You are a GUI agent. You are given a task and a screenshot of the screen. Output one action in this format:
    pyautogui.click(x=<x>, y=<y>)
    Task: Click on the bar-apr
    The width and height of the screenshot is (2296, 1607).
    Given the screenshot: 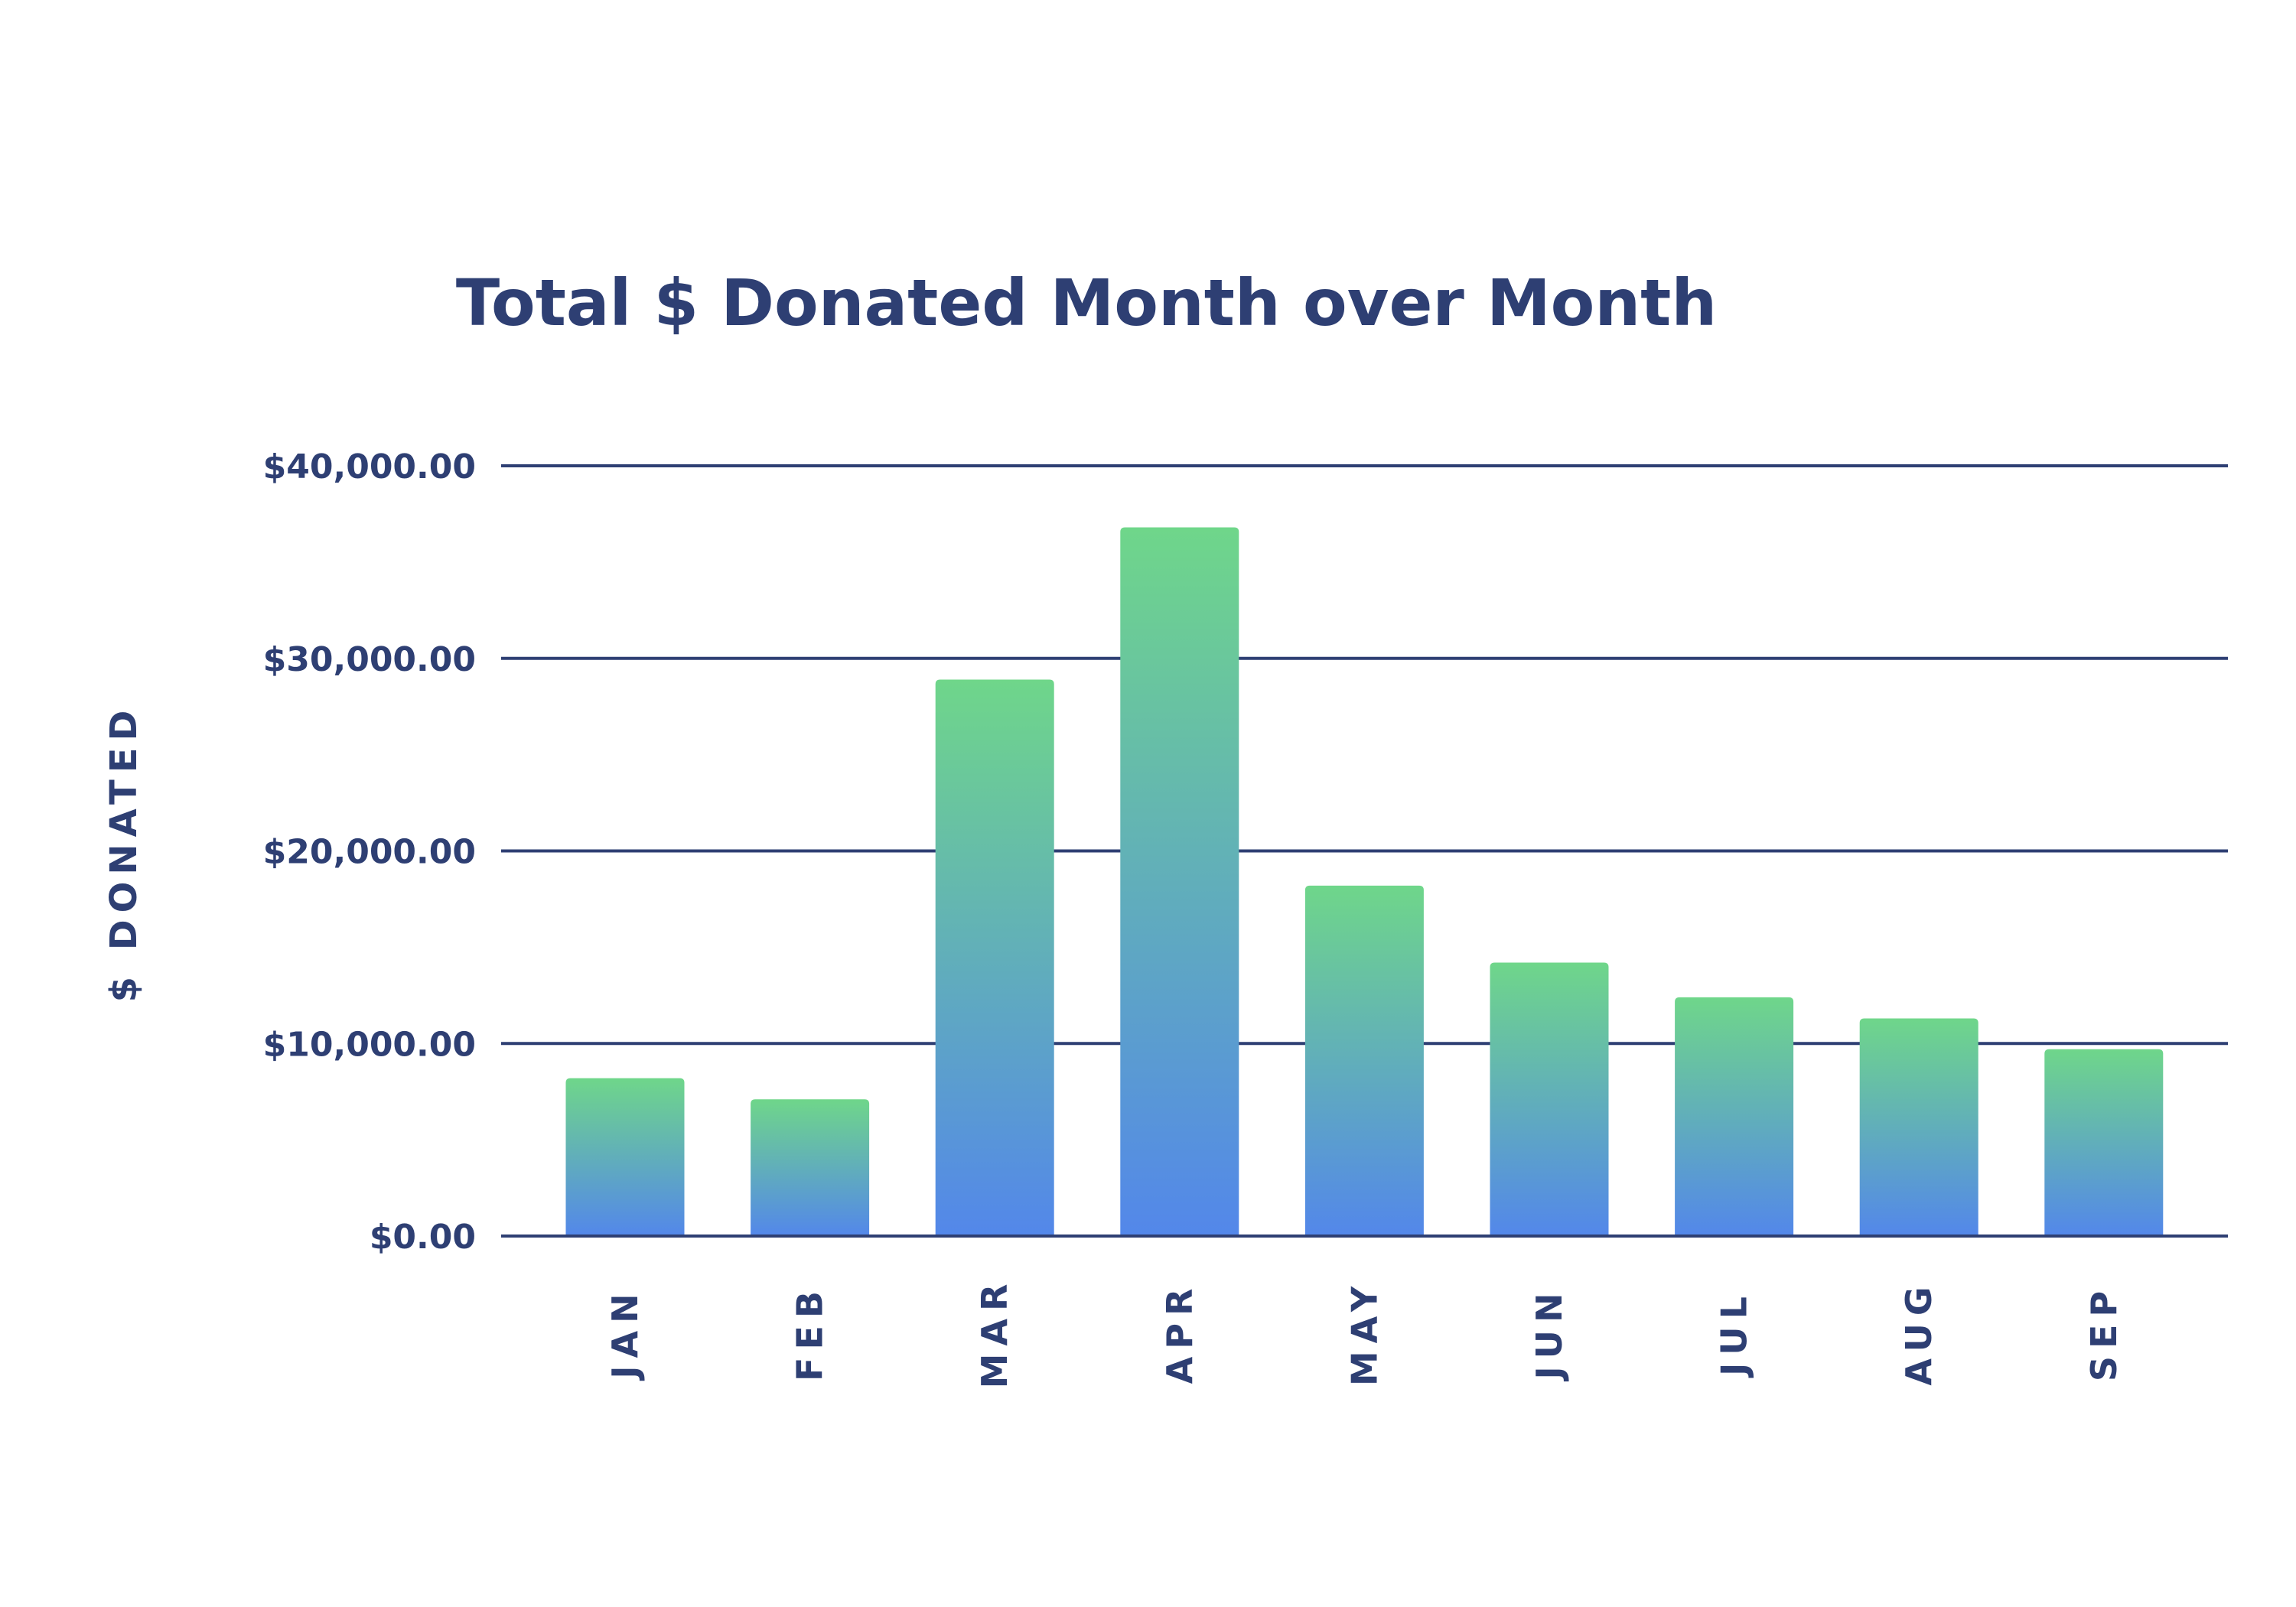 What is the action you would take?
    pyautogui.click(x=1179, y=881)
    